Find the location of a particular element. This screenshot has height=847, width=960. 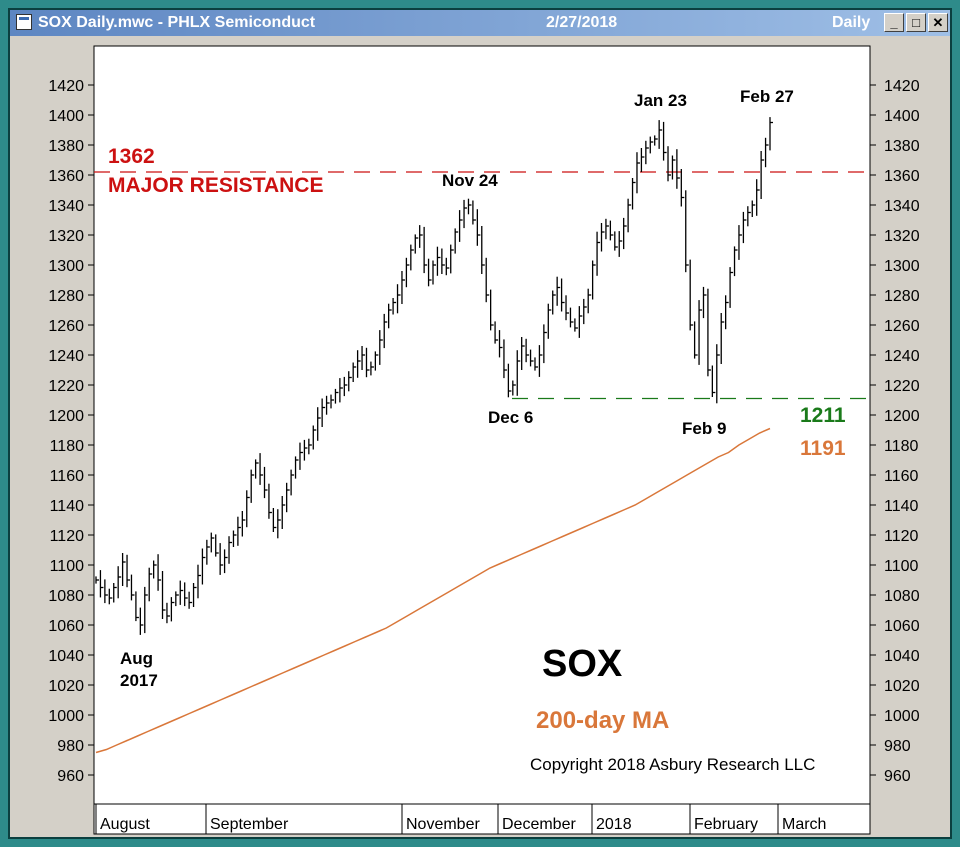

x-tick-label: December is located at coordinates (539, 824).